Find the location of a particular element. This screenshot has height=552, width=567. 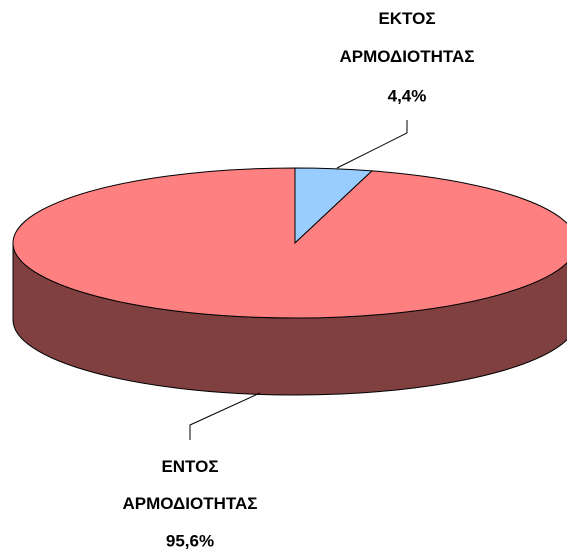

slice-label: ΕΝΤΟΣ ΑΡΜΟΔΙΟΤΗΤΑΣ is located at coordinates (190, 485).